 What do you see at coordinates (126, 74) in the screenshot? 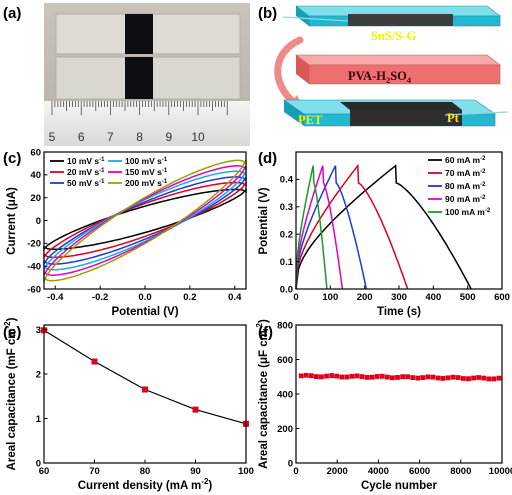
I see `panel-a: 5 6 7 8 9 10 (a)` at bounding box center [126, 74].